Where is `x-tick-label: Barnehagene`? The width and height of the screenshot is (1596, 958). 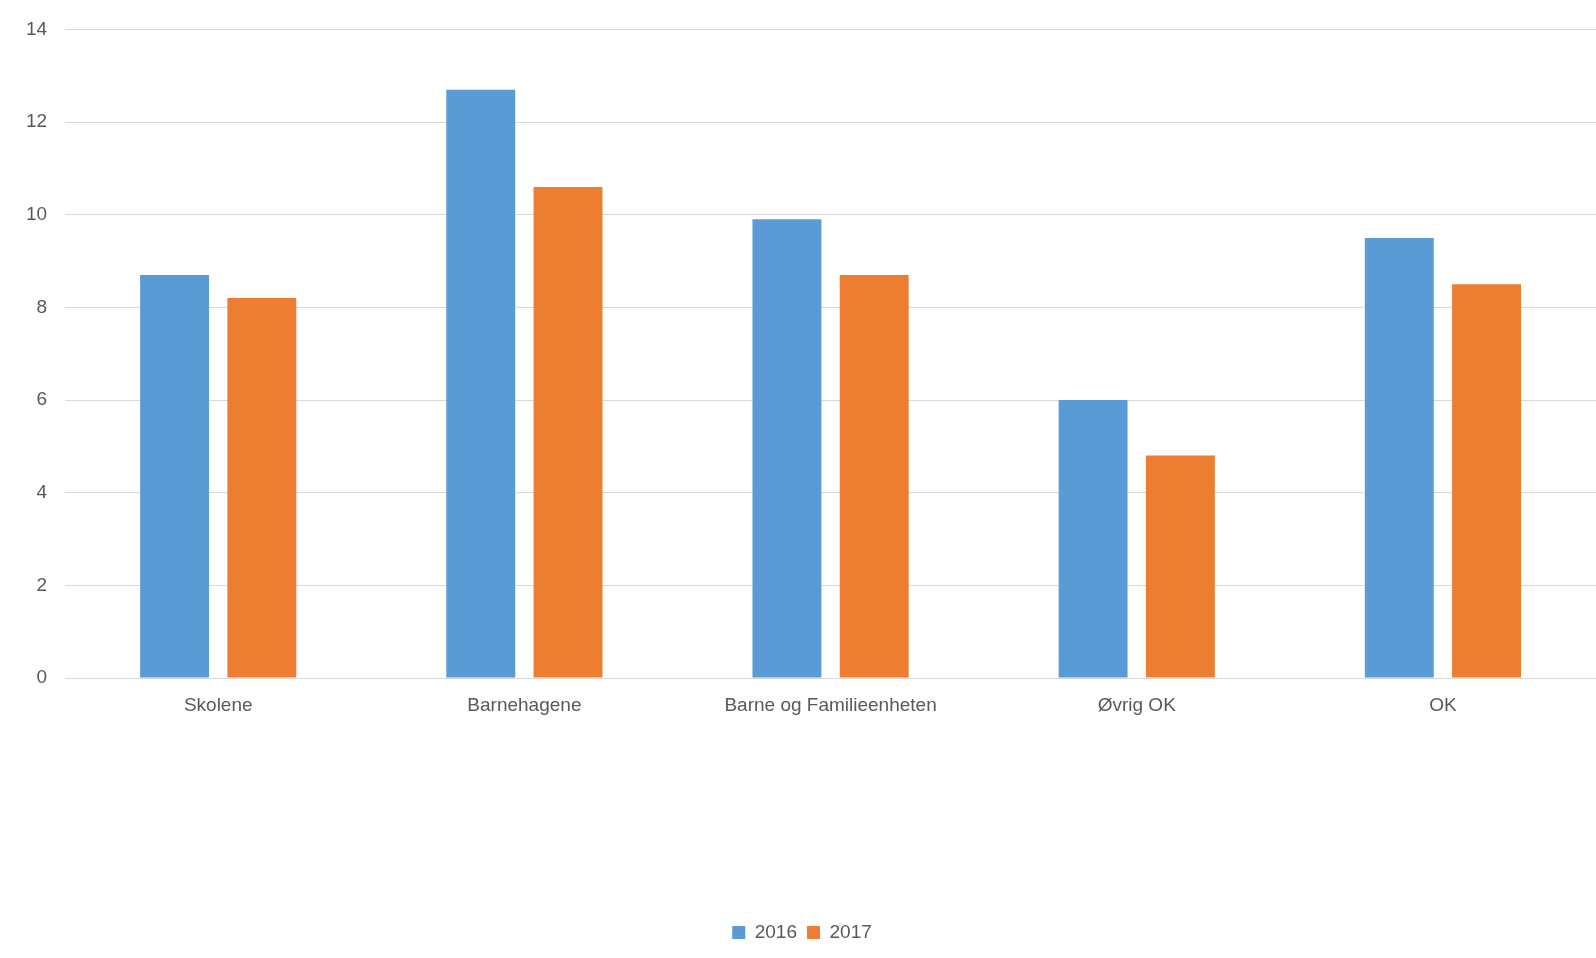 x-tick-label: Barnehagene is located at coordinates (524, 704).